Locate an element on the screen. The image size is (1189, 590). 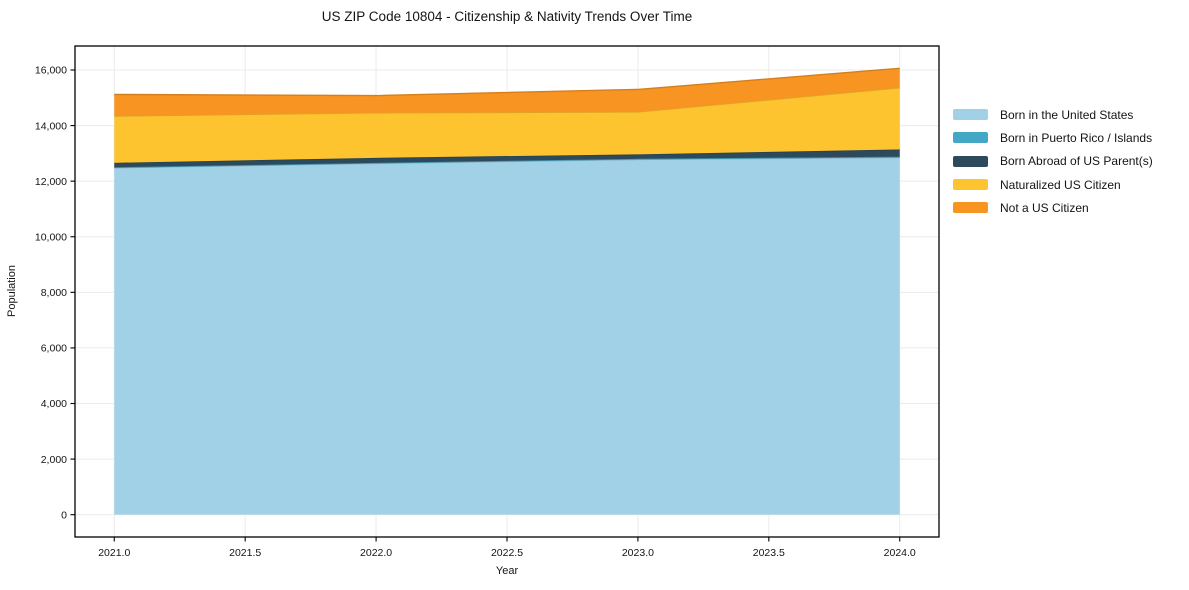
y-tick-label: 8,000 is located at coordinates (54, 293).